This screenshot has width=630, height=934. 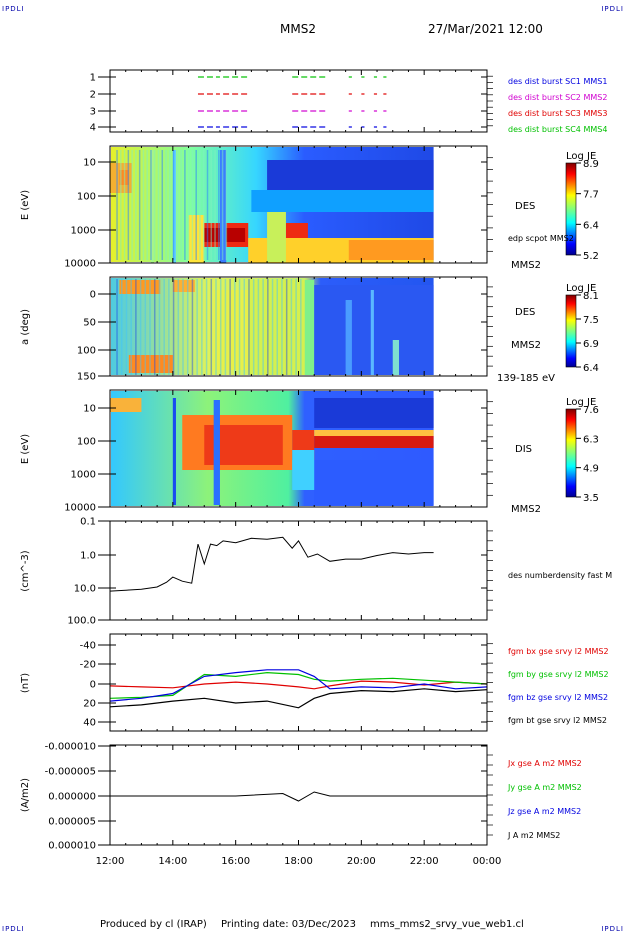 What do you see at coordinates (86, 377) in the screenshot?
I see `y-tick-label: 150` at bounding box center [86, 377].